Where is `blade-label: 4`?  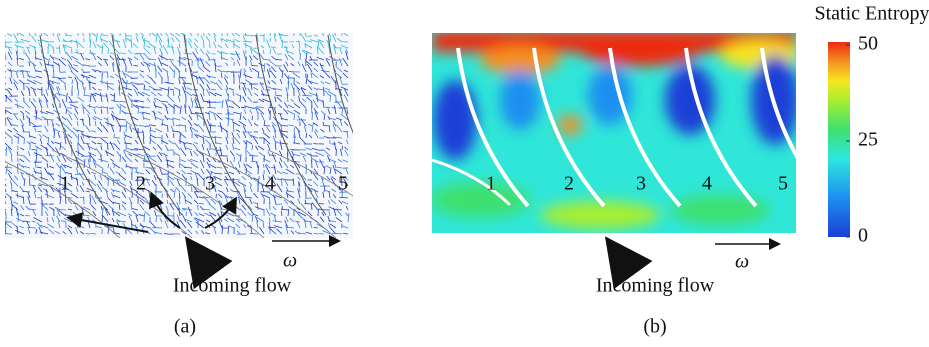 blade-label: 4 is located at coordinates (270, 184).